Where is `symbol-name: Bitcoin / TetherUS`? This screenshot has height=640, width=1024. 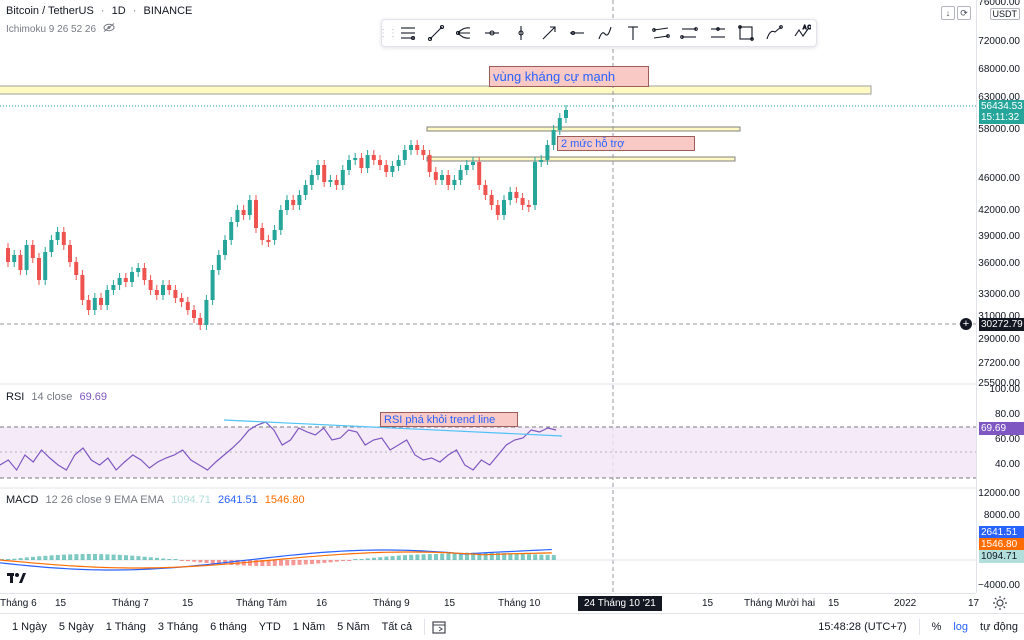 symbol-name: Bitcoin / TetherUS is located at coordinates (50, 11).